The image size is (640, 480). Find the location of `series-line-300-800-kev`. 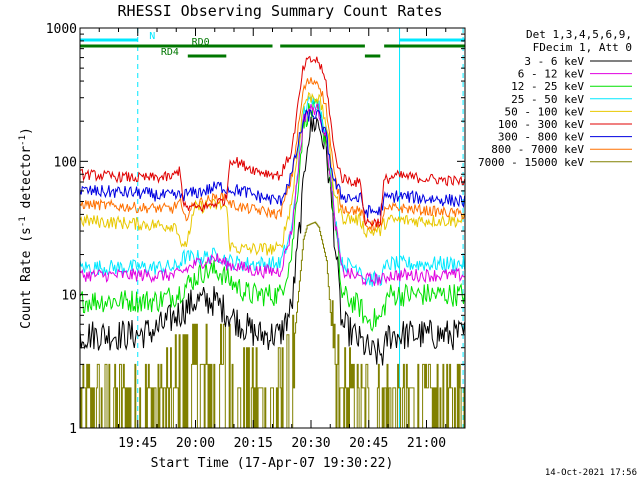

series-line-300-800-kev is located at coordinates (272, 163).